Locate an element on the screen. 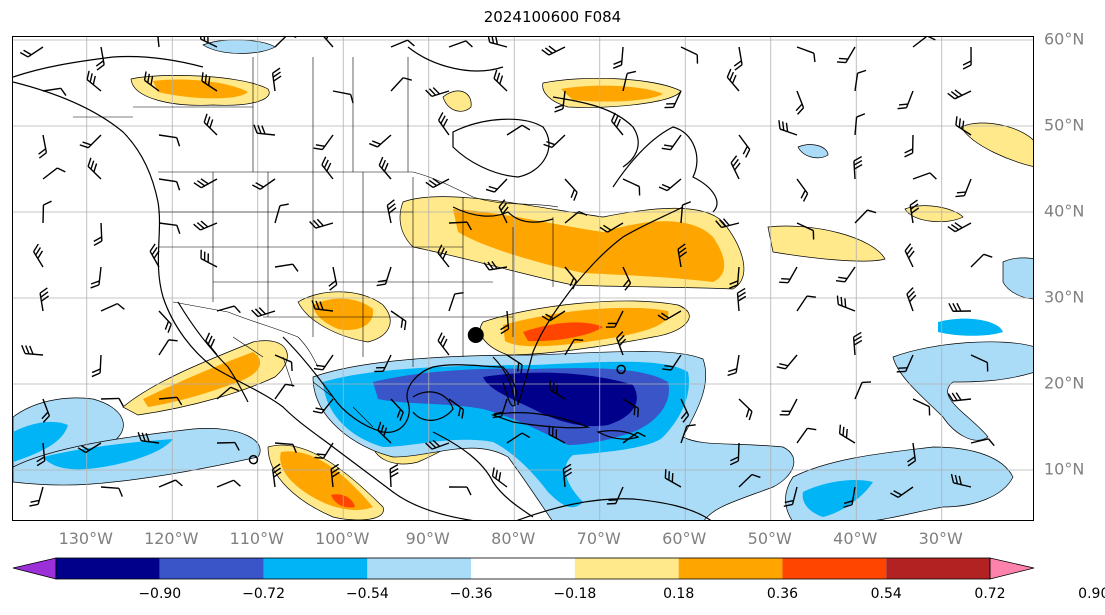 The image size is (1105, 615). open-circle-west-marker is located at coordinates (253, 459).